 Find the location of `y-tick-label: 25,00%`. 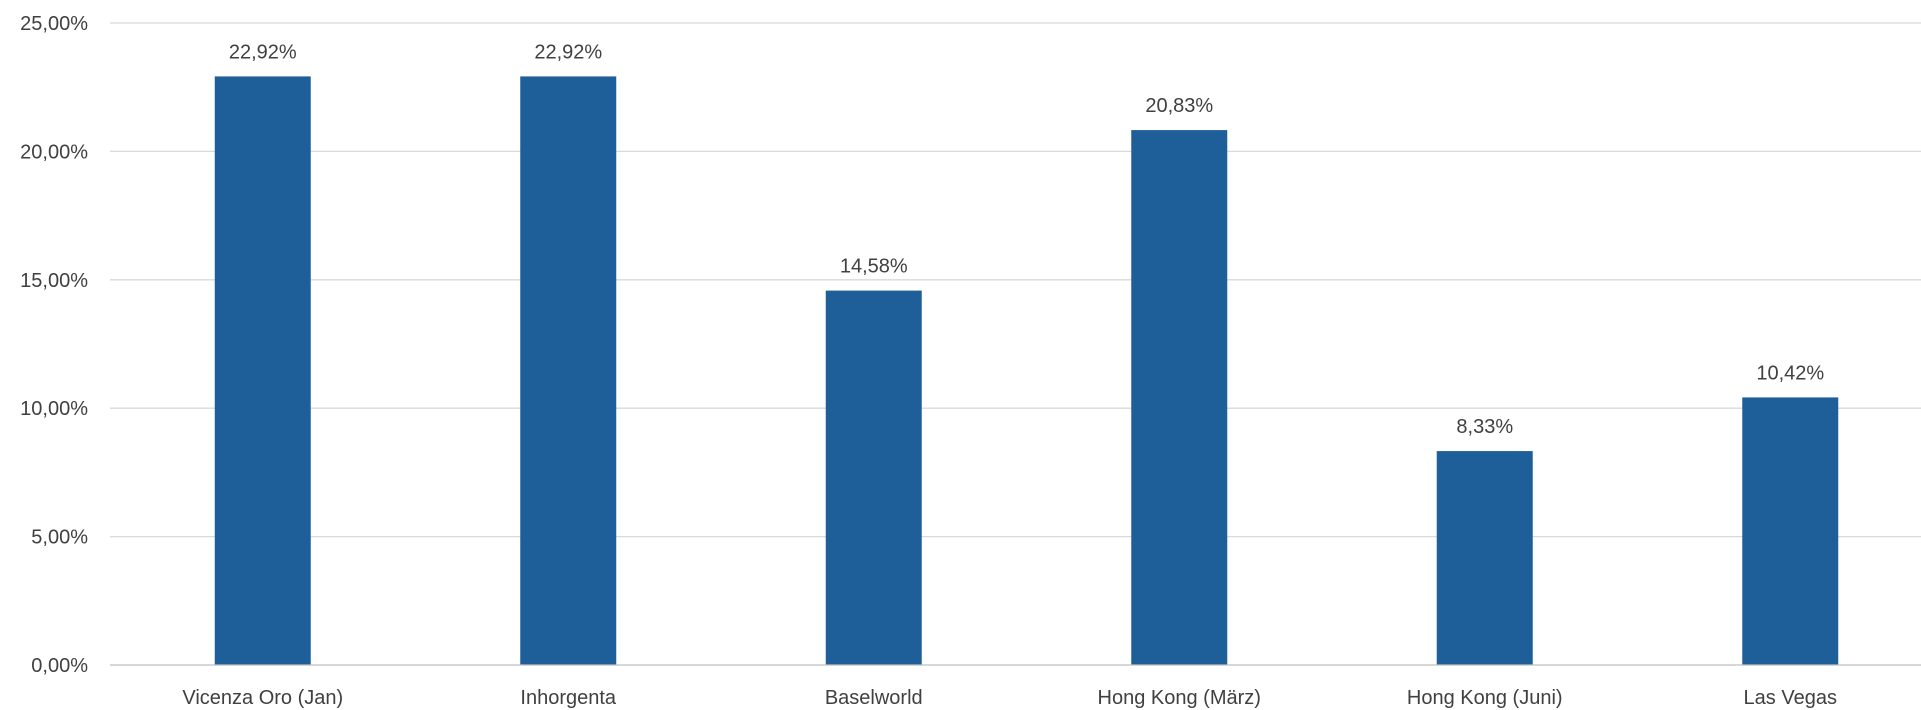

y-tick-label: 25,00% is located at coordinates (54, 24).